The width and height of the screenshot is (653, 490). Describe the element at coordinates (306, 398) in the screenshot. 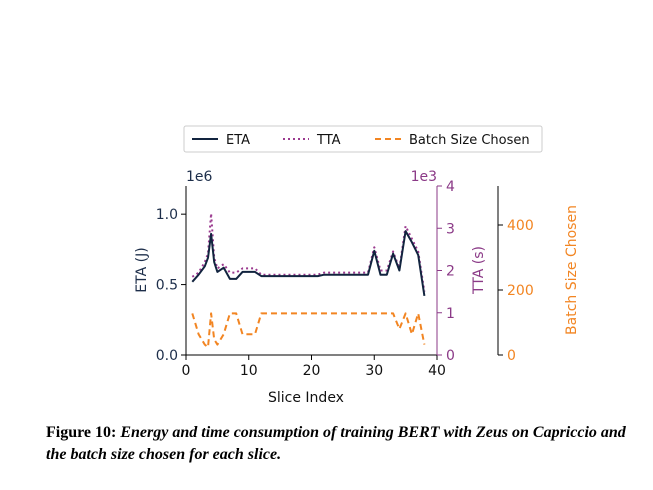

I see `x-axis-label: Slice Index` at that location.